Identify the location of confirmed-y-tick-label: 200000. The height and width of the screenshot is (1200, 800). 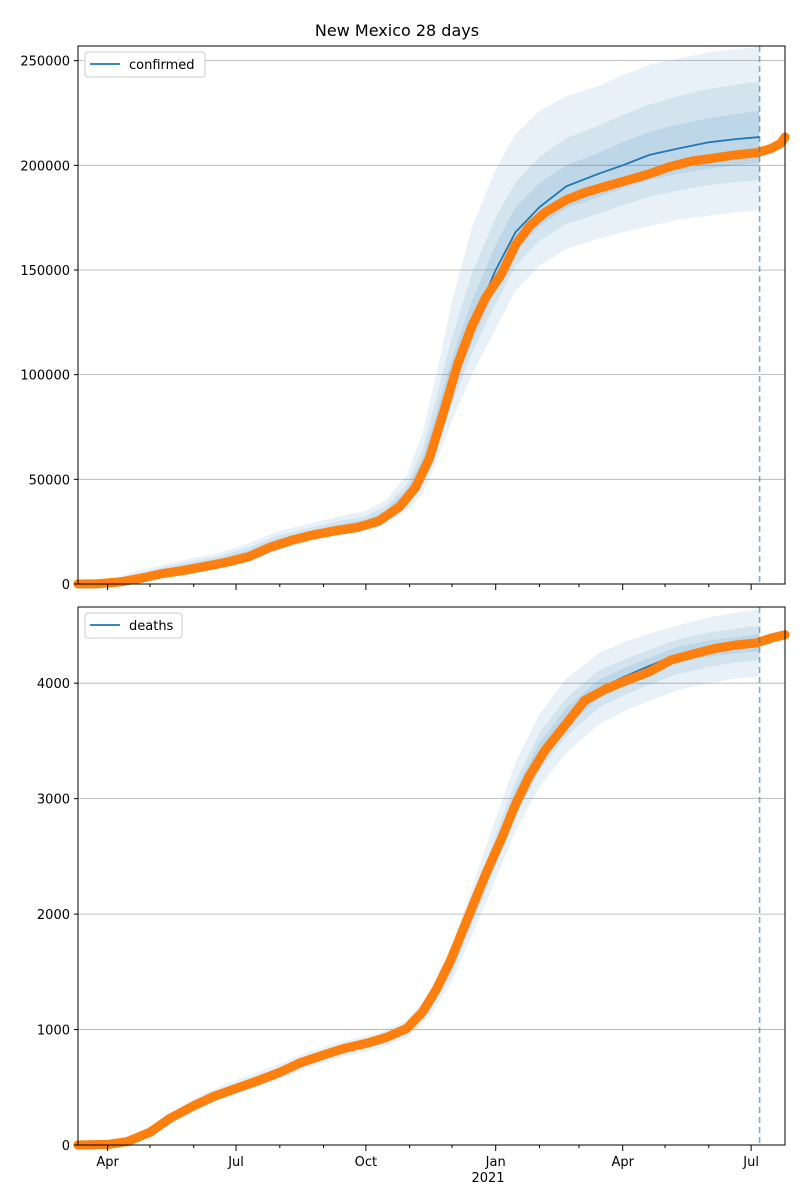
(45, 166).